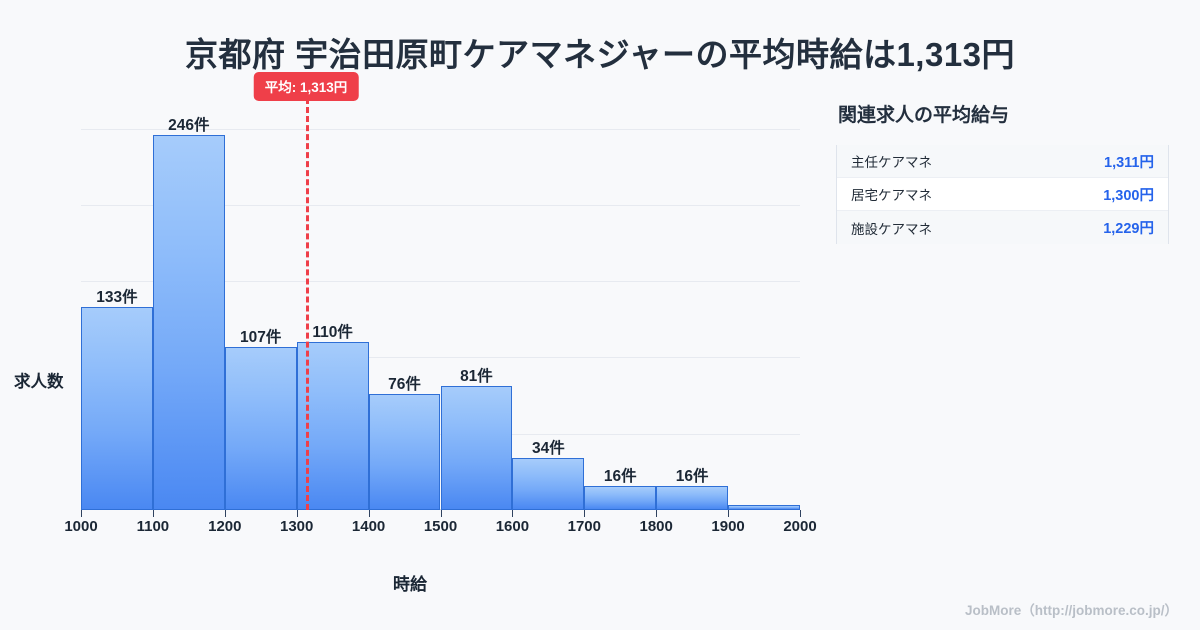 Image resolution: width=1200 pixels, height=630 pixels. I want to click on bar-value-label: 81件, so click(476, 377).